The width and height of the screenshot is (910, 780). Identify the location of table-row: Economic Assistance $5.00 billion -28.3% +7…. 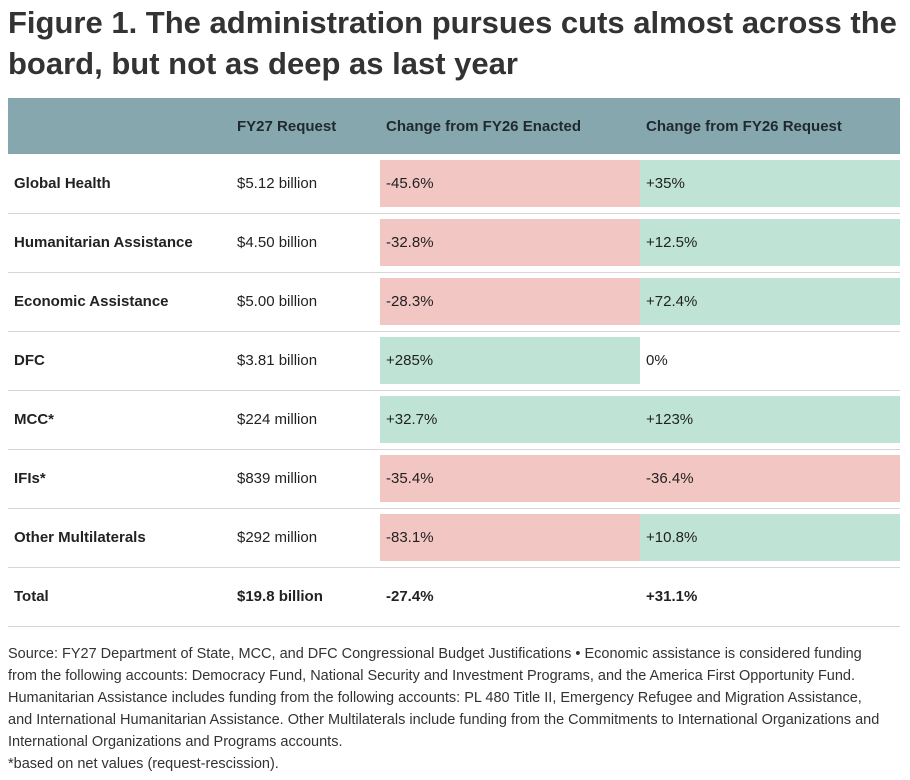
(454, 301).